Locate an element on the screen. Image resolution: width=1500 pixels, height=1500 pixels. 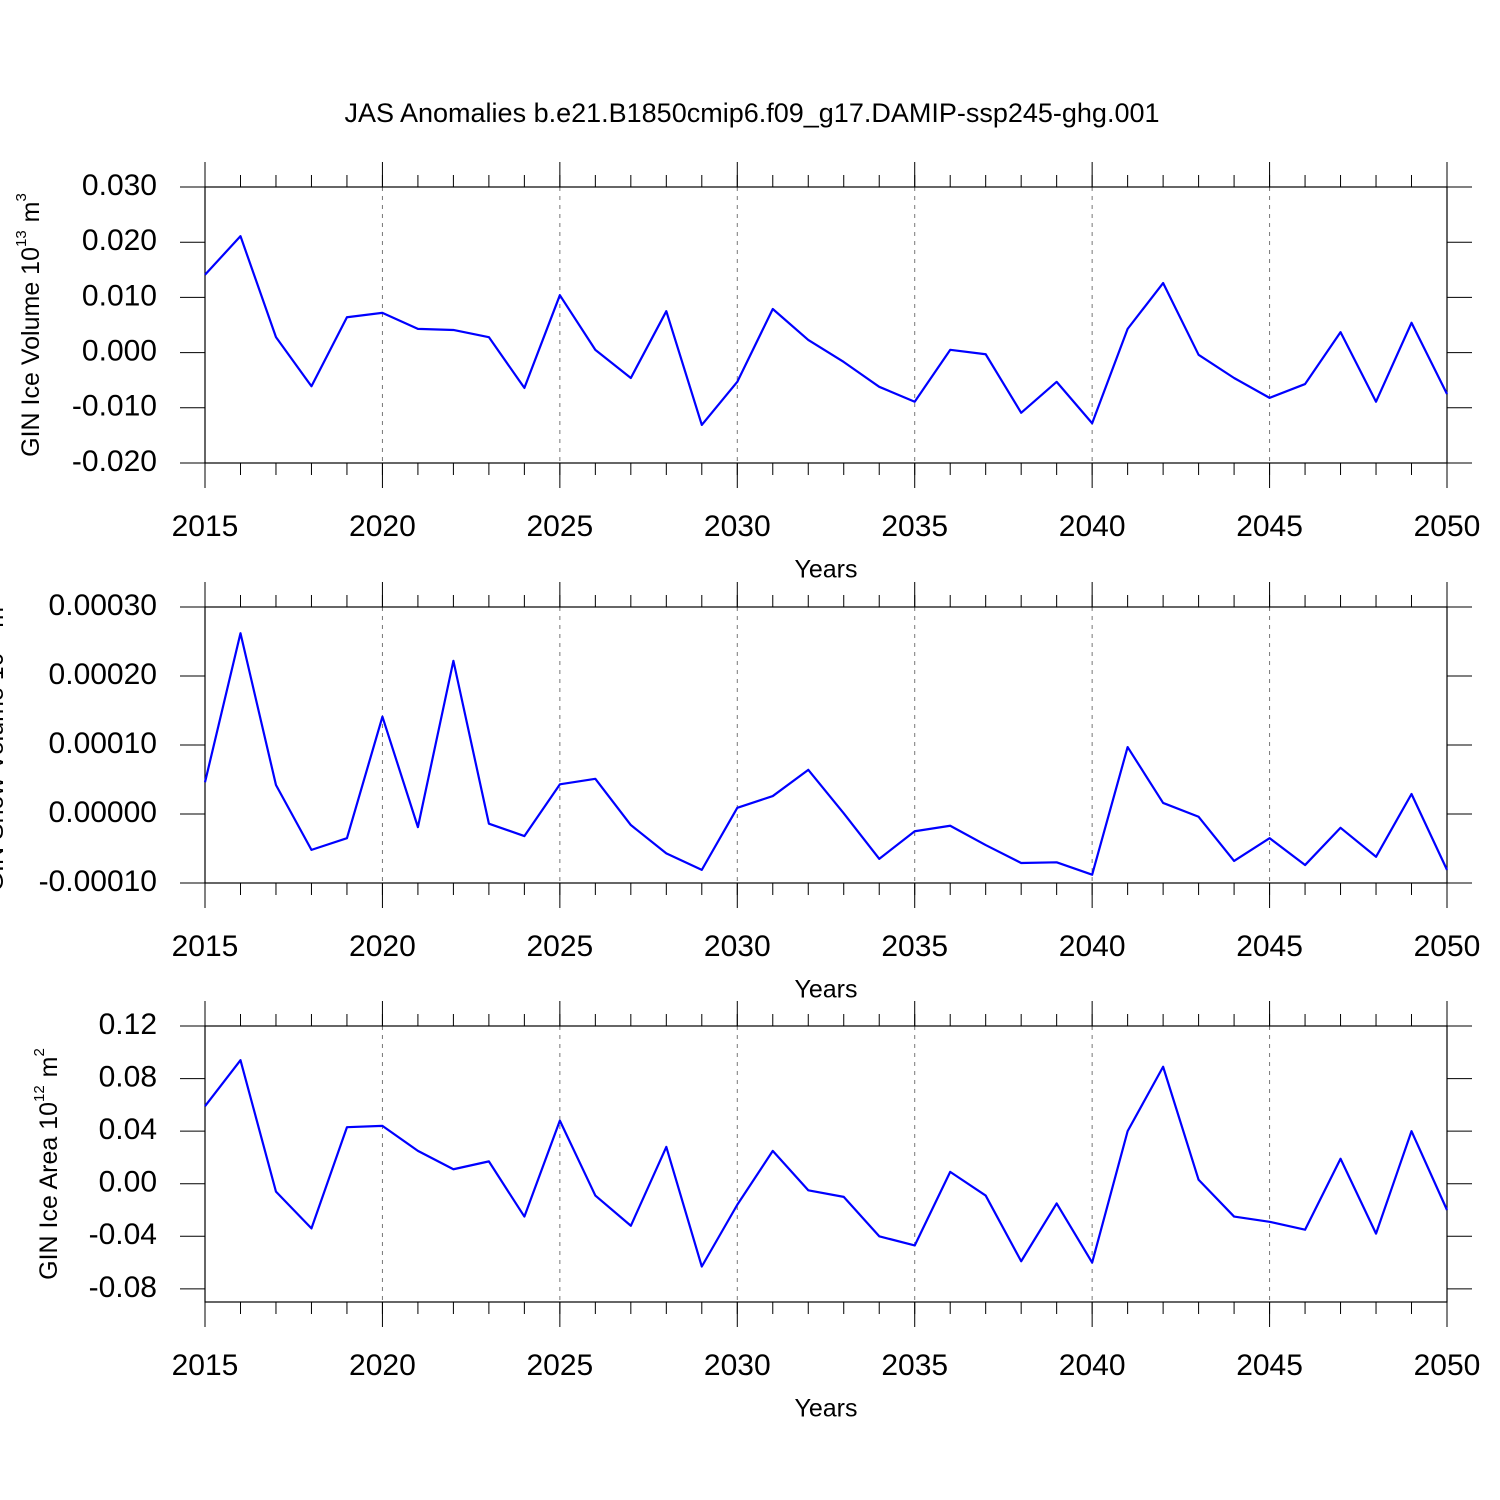
y-axis-label: GIN Snow Volume 1013m3 is located at coordinates (4, 745).